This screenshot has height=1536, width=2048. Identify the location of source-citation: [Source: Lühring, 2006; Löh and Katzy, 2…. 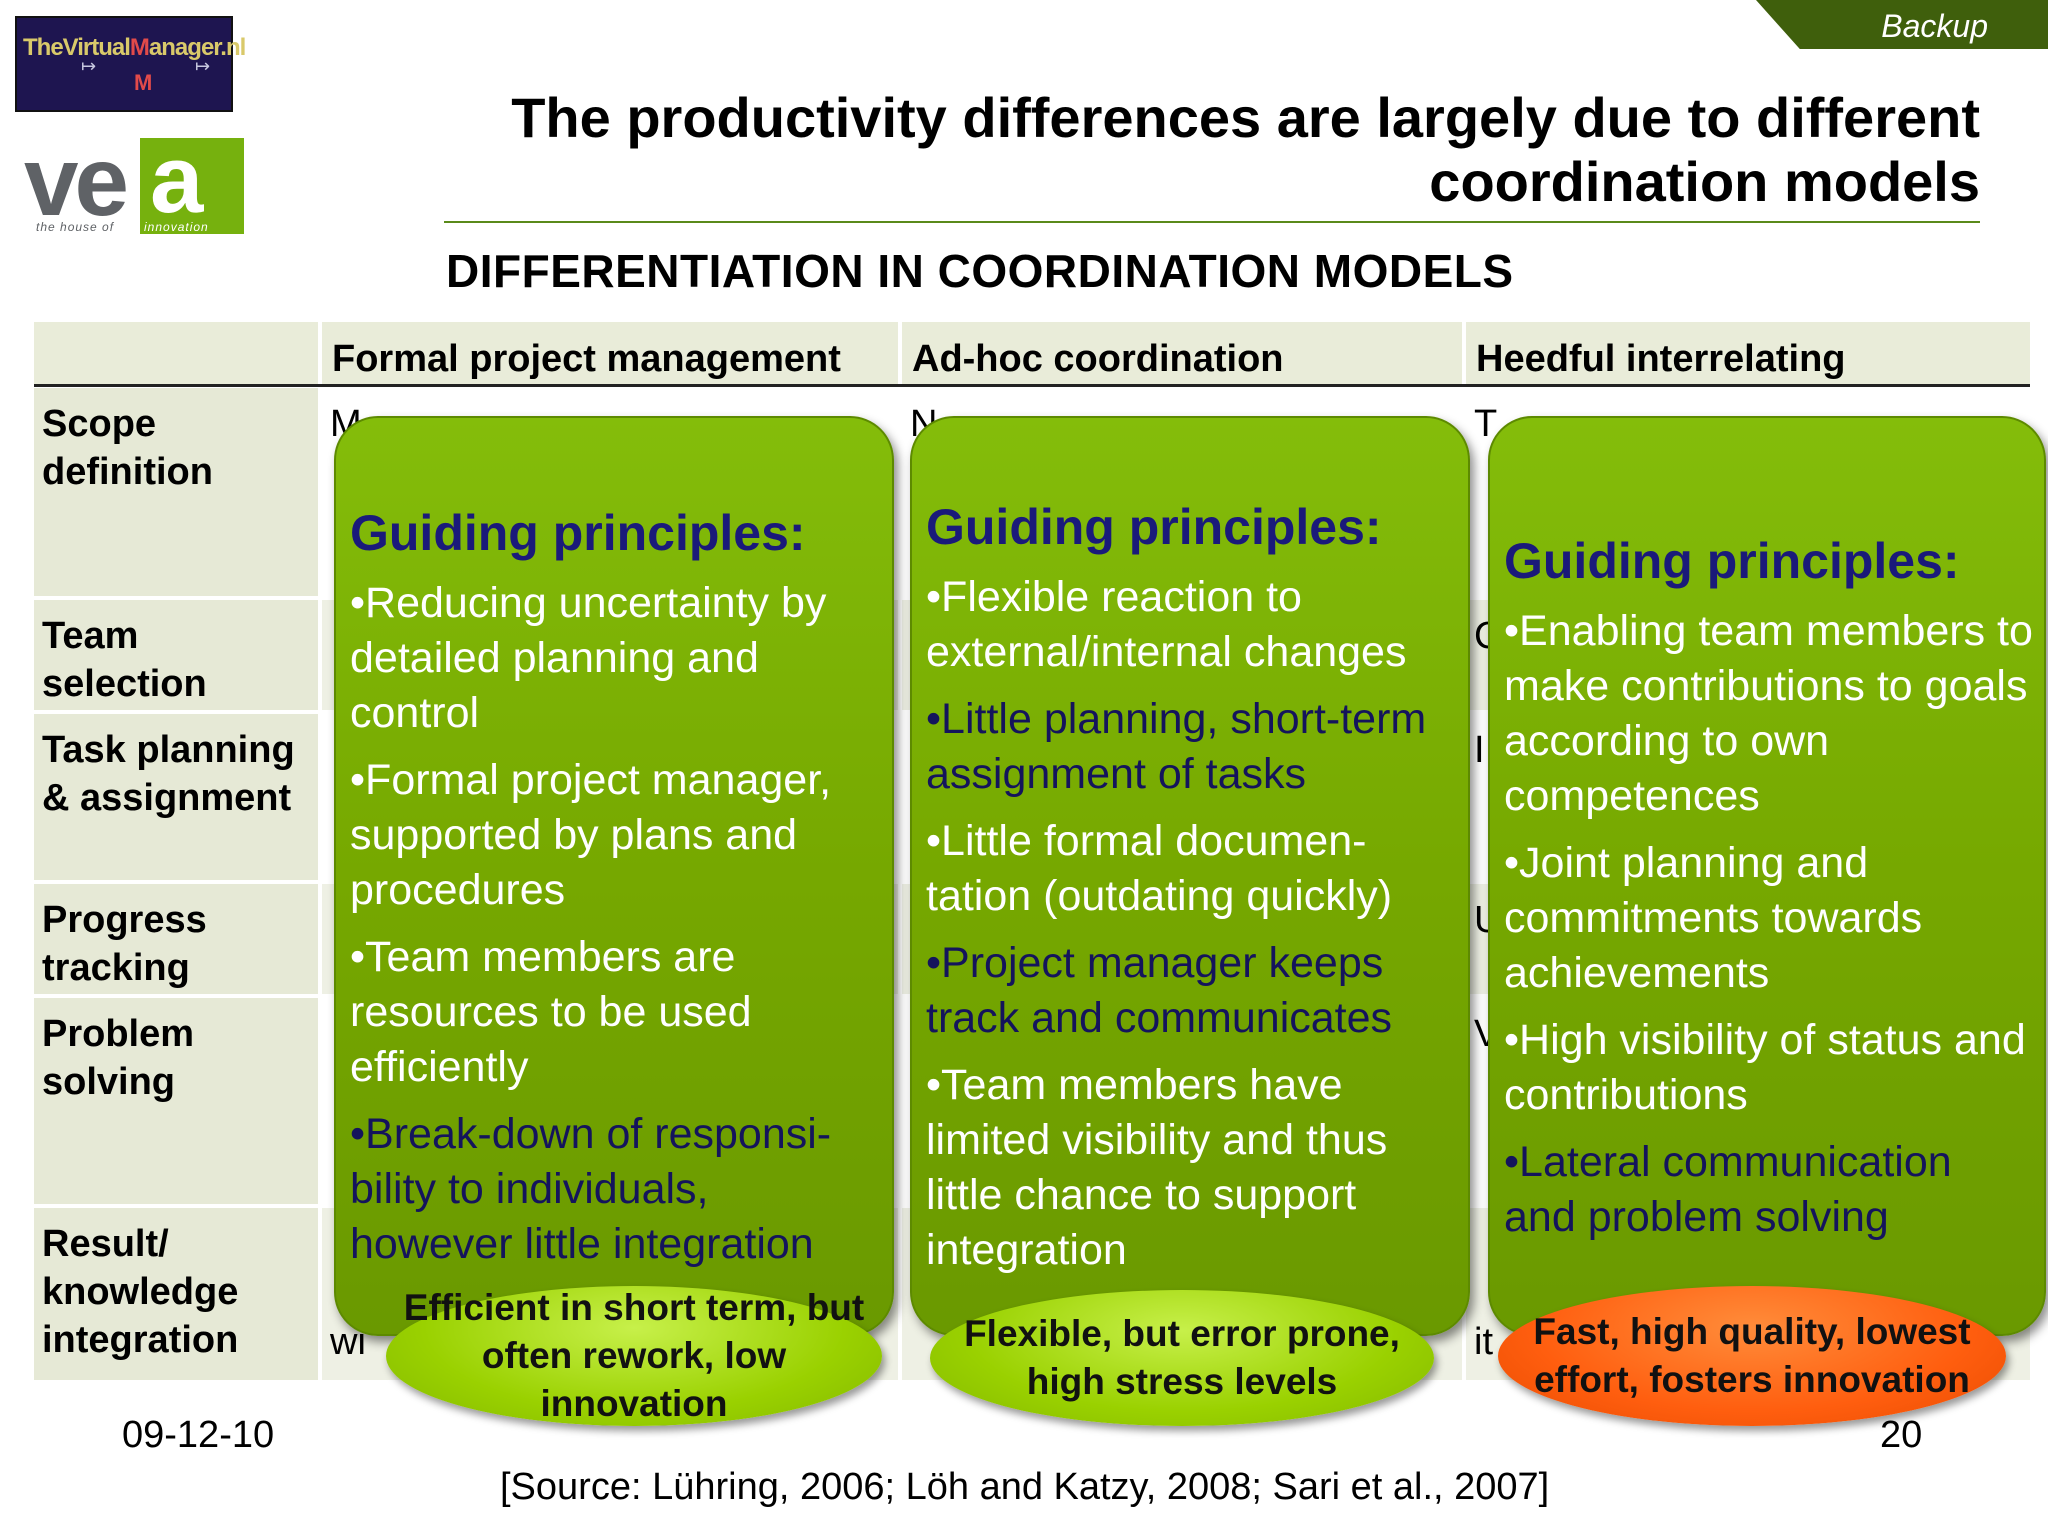
(1025, 1487).